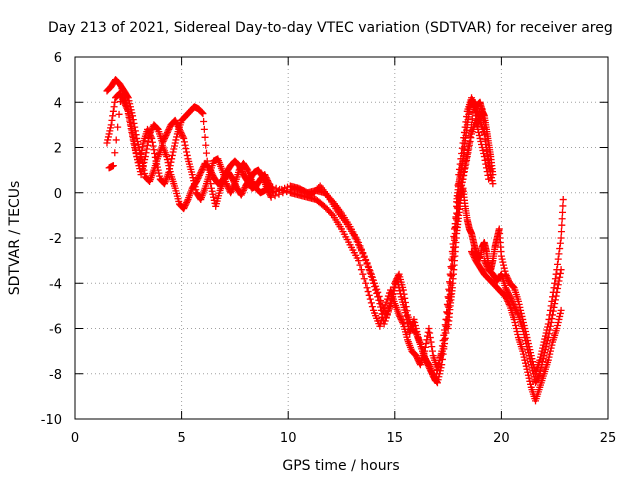  I want to click on y-tick-label: -4, so click(55, 284).